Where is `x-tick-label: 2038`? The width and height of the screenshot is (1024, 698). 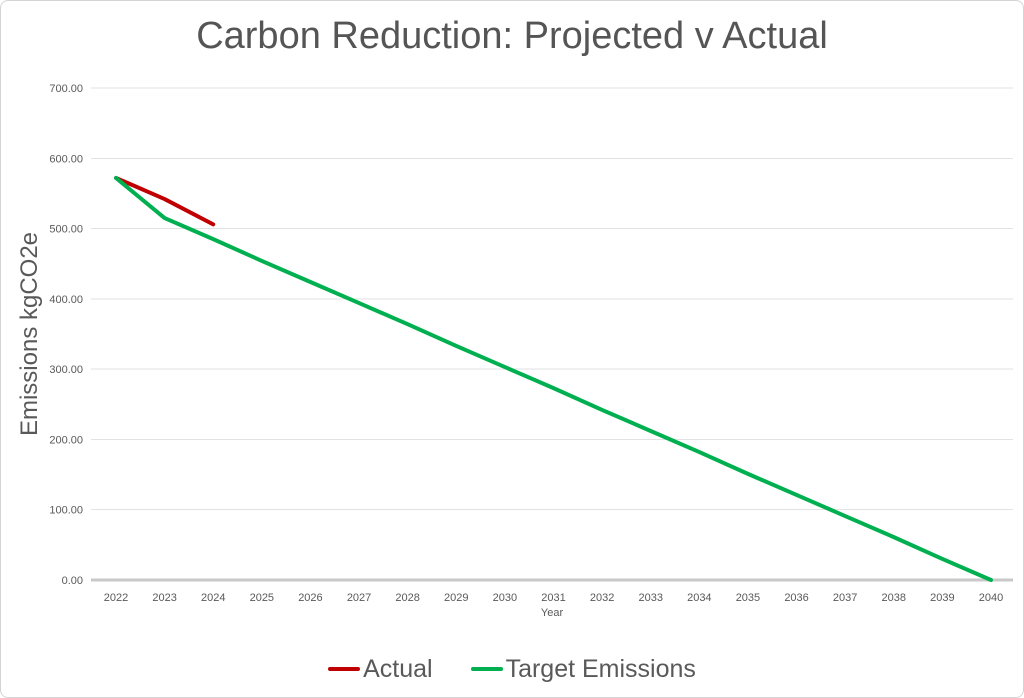
x-tick-label: 2038 is located at coordinates (894, 598).